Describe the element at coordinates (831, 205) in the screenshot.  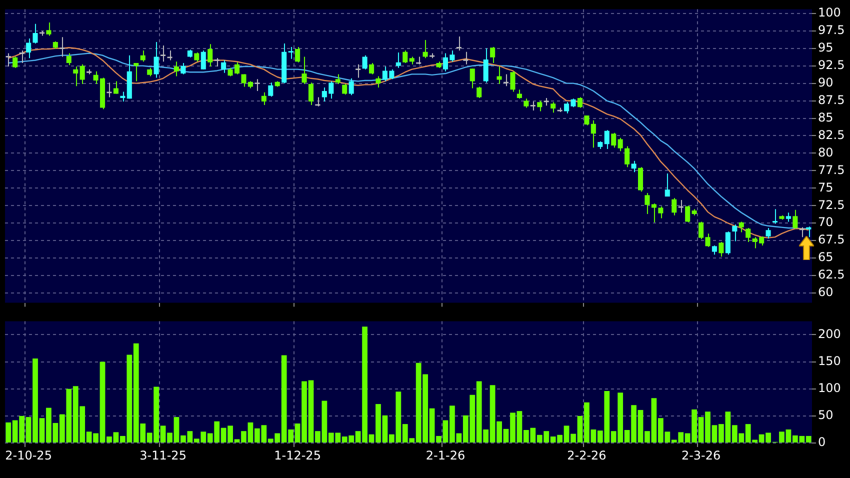
I see `y-tick-label: 72.5` at that location.